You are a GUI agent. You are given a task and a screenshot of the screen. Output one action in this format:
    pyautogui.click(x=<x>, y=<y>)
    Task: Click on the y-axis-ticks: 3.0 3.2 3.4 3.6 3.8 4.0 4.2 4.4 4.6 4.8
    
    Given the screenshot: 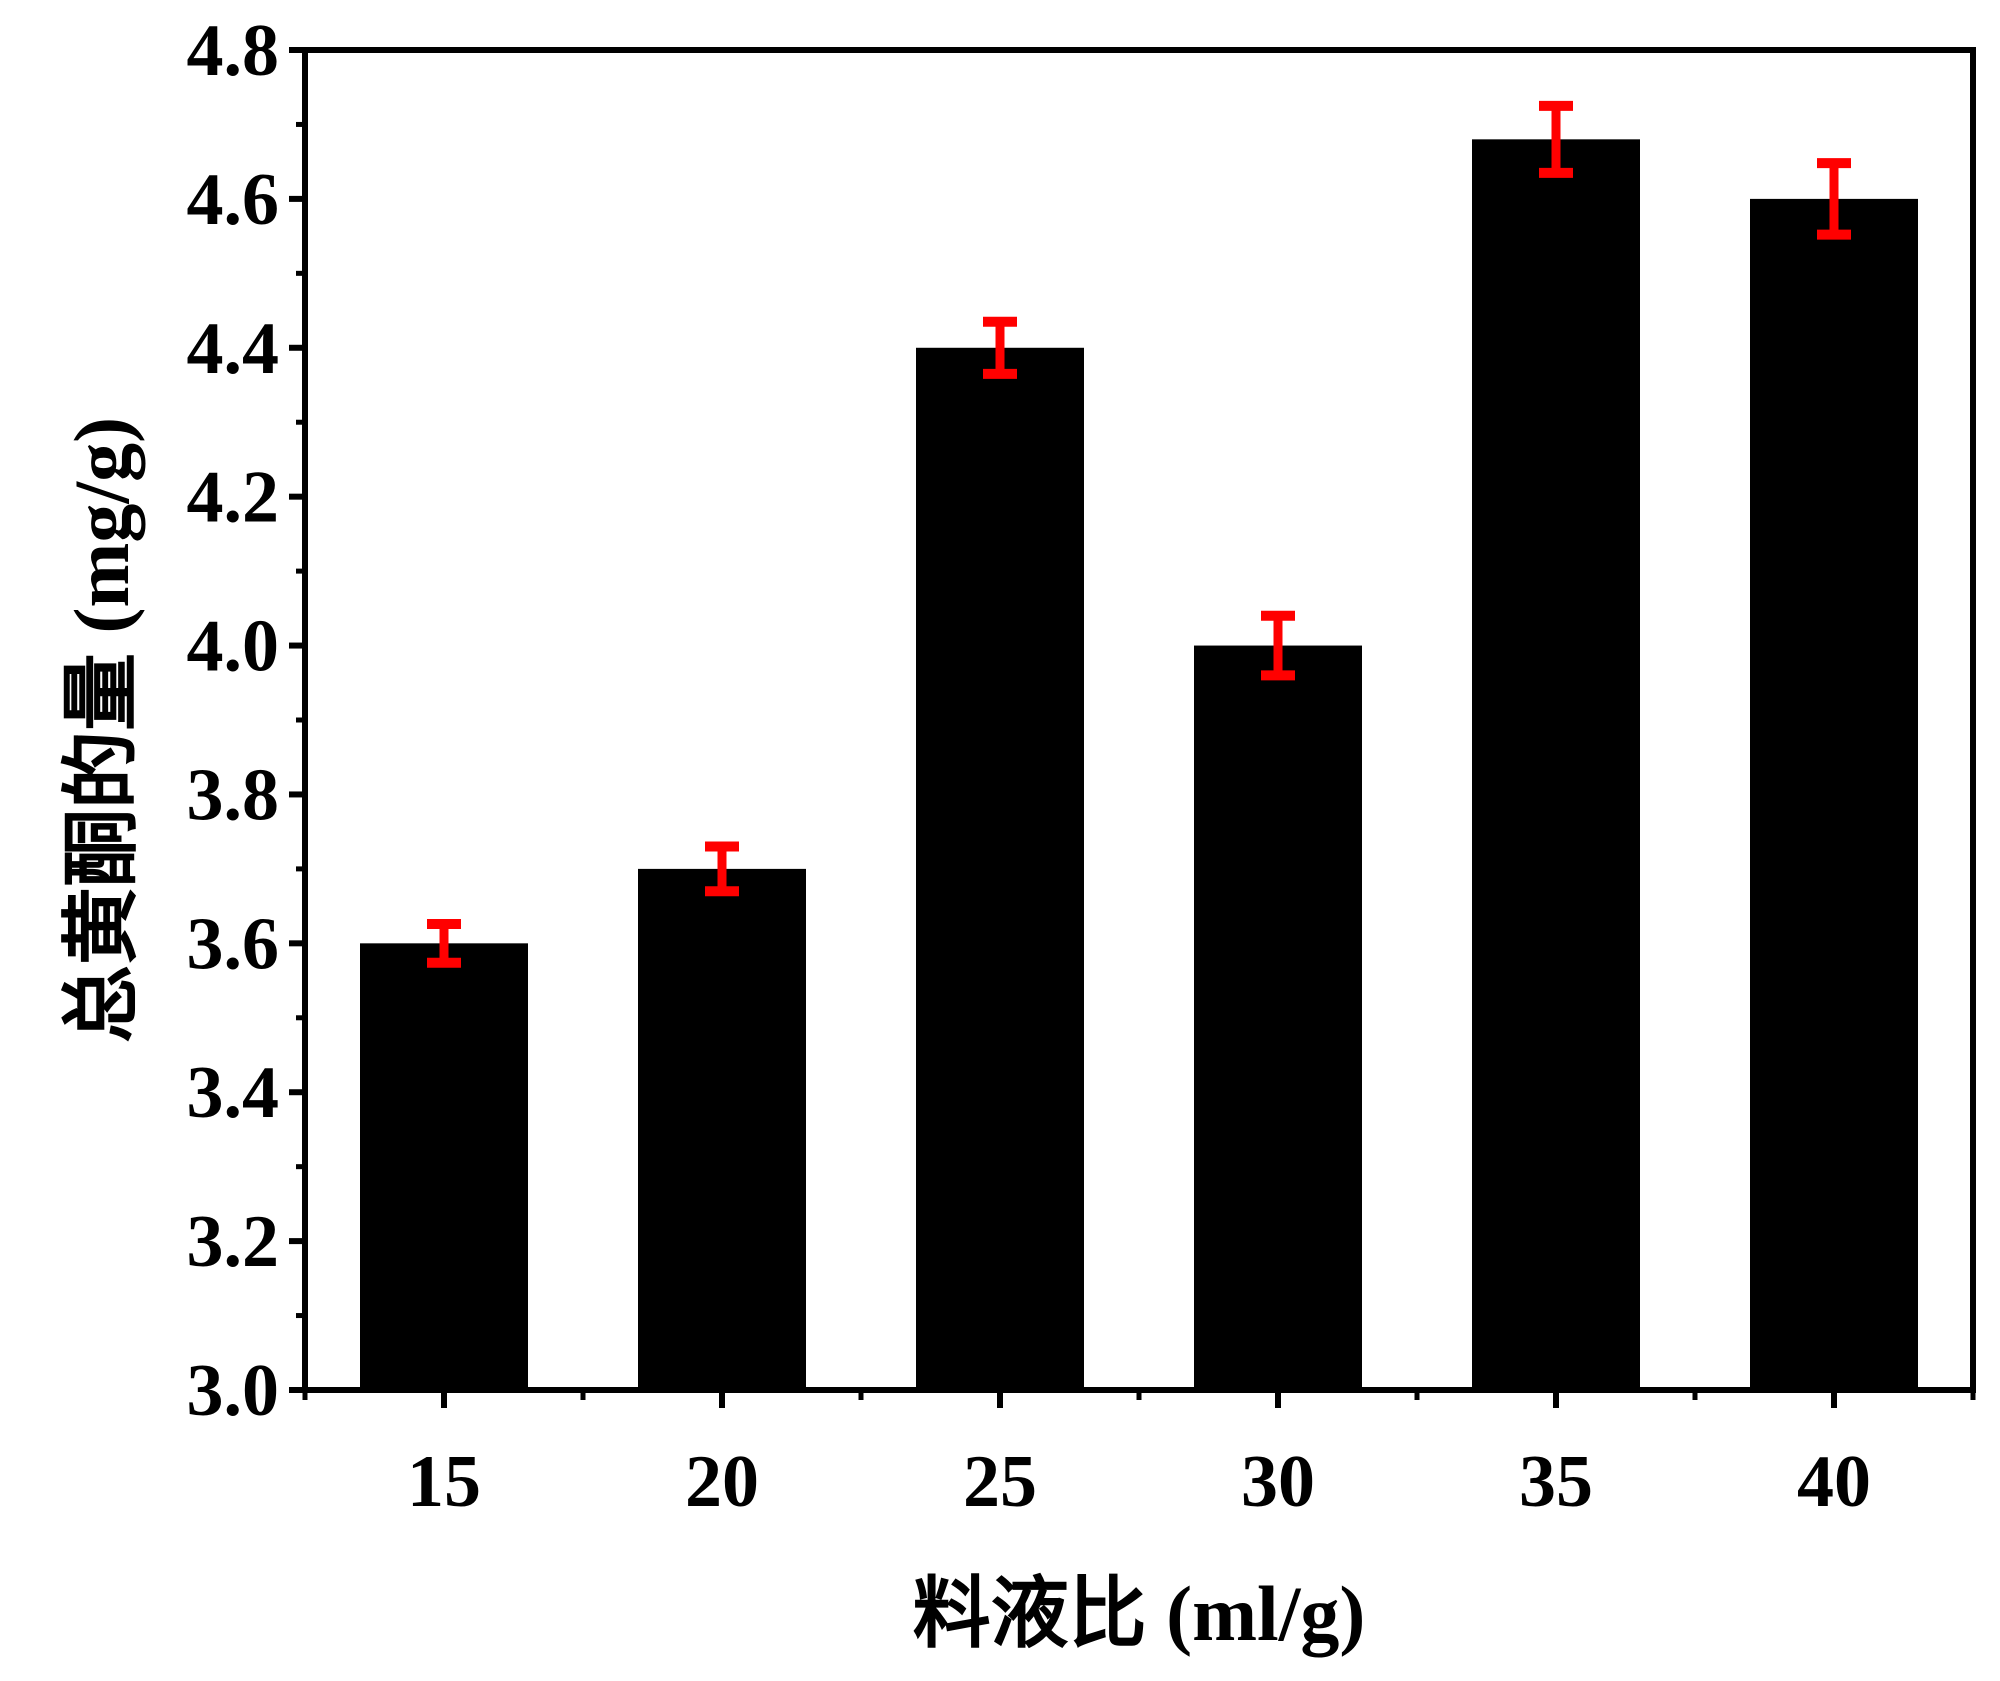 What is the action you would take?
    pyautogui.click(x=246, y=721)
    